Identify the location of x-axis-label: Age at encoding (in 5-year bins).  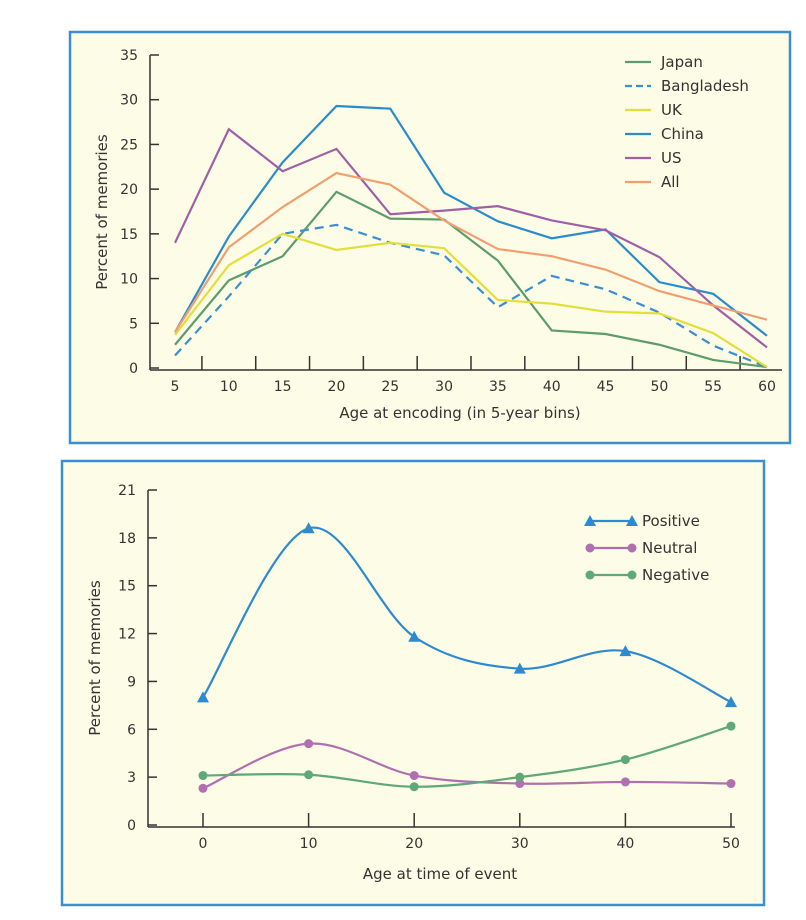
(459, 413).